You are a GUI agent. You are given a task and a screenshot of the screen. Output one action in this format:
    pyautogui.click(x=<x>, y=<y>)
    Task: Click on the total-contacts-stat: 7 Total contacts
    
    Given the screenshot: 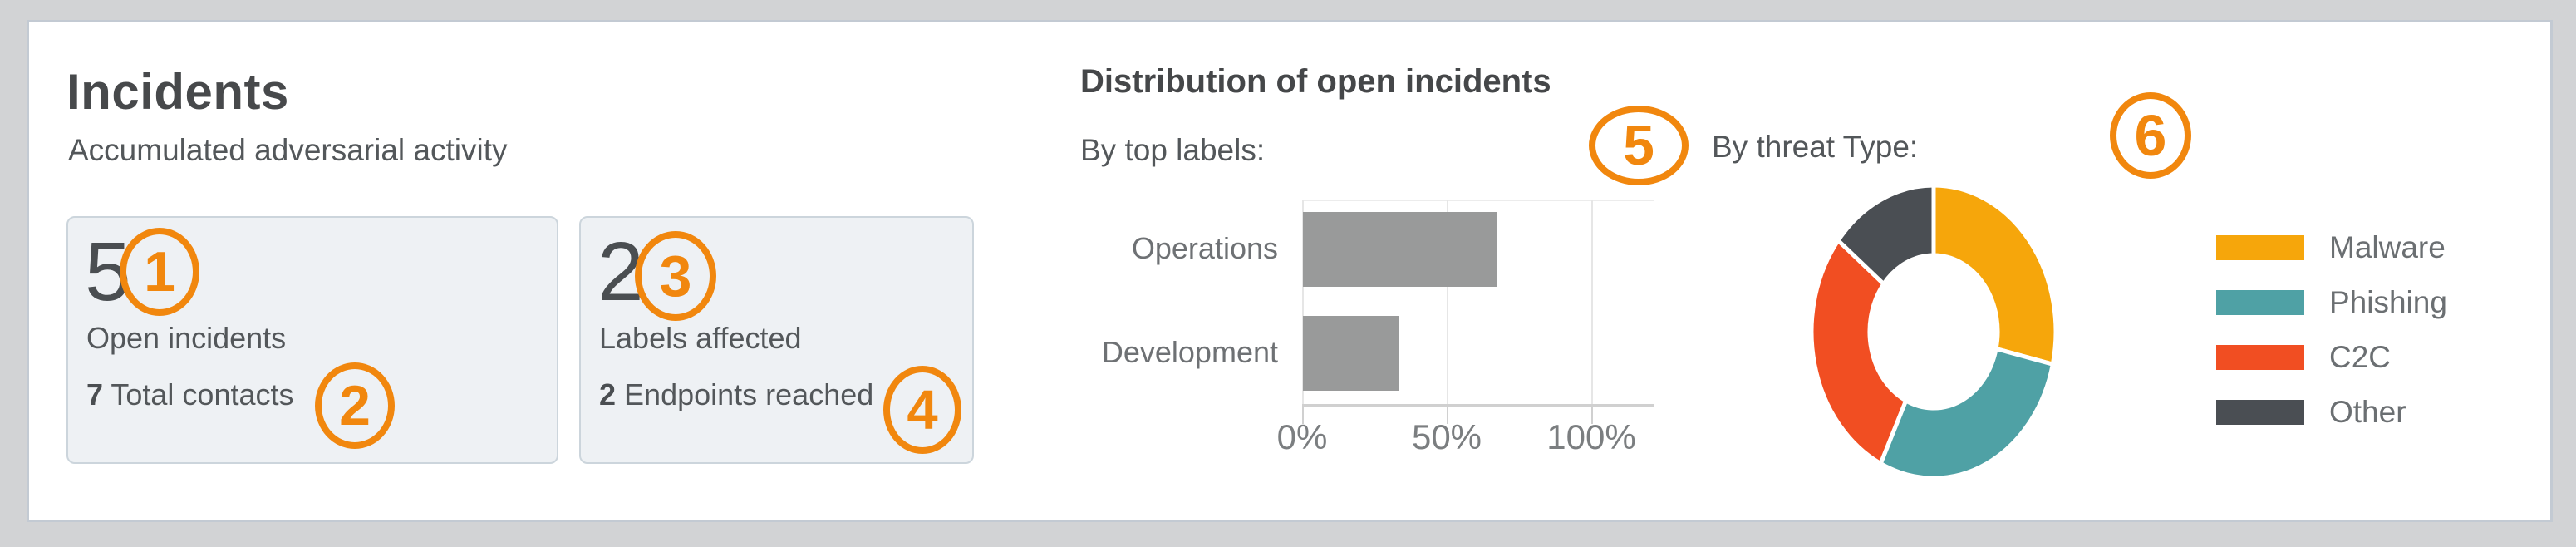 What is the action you would take?
    pyautogui.click(x=190, y=395)
    